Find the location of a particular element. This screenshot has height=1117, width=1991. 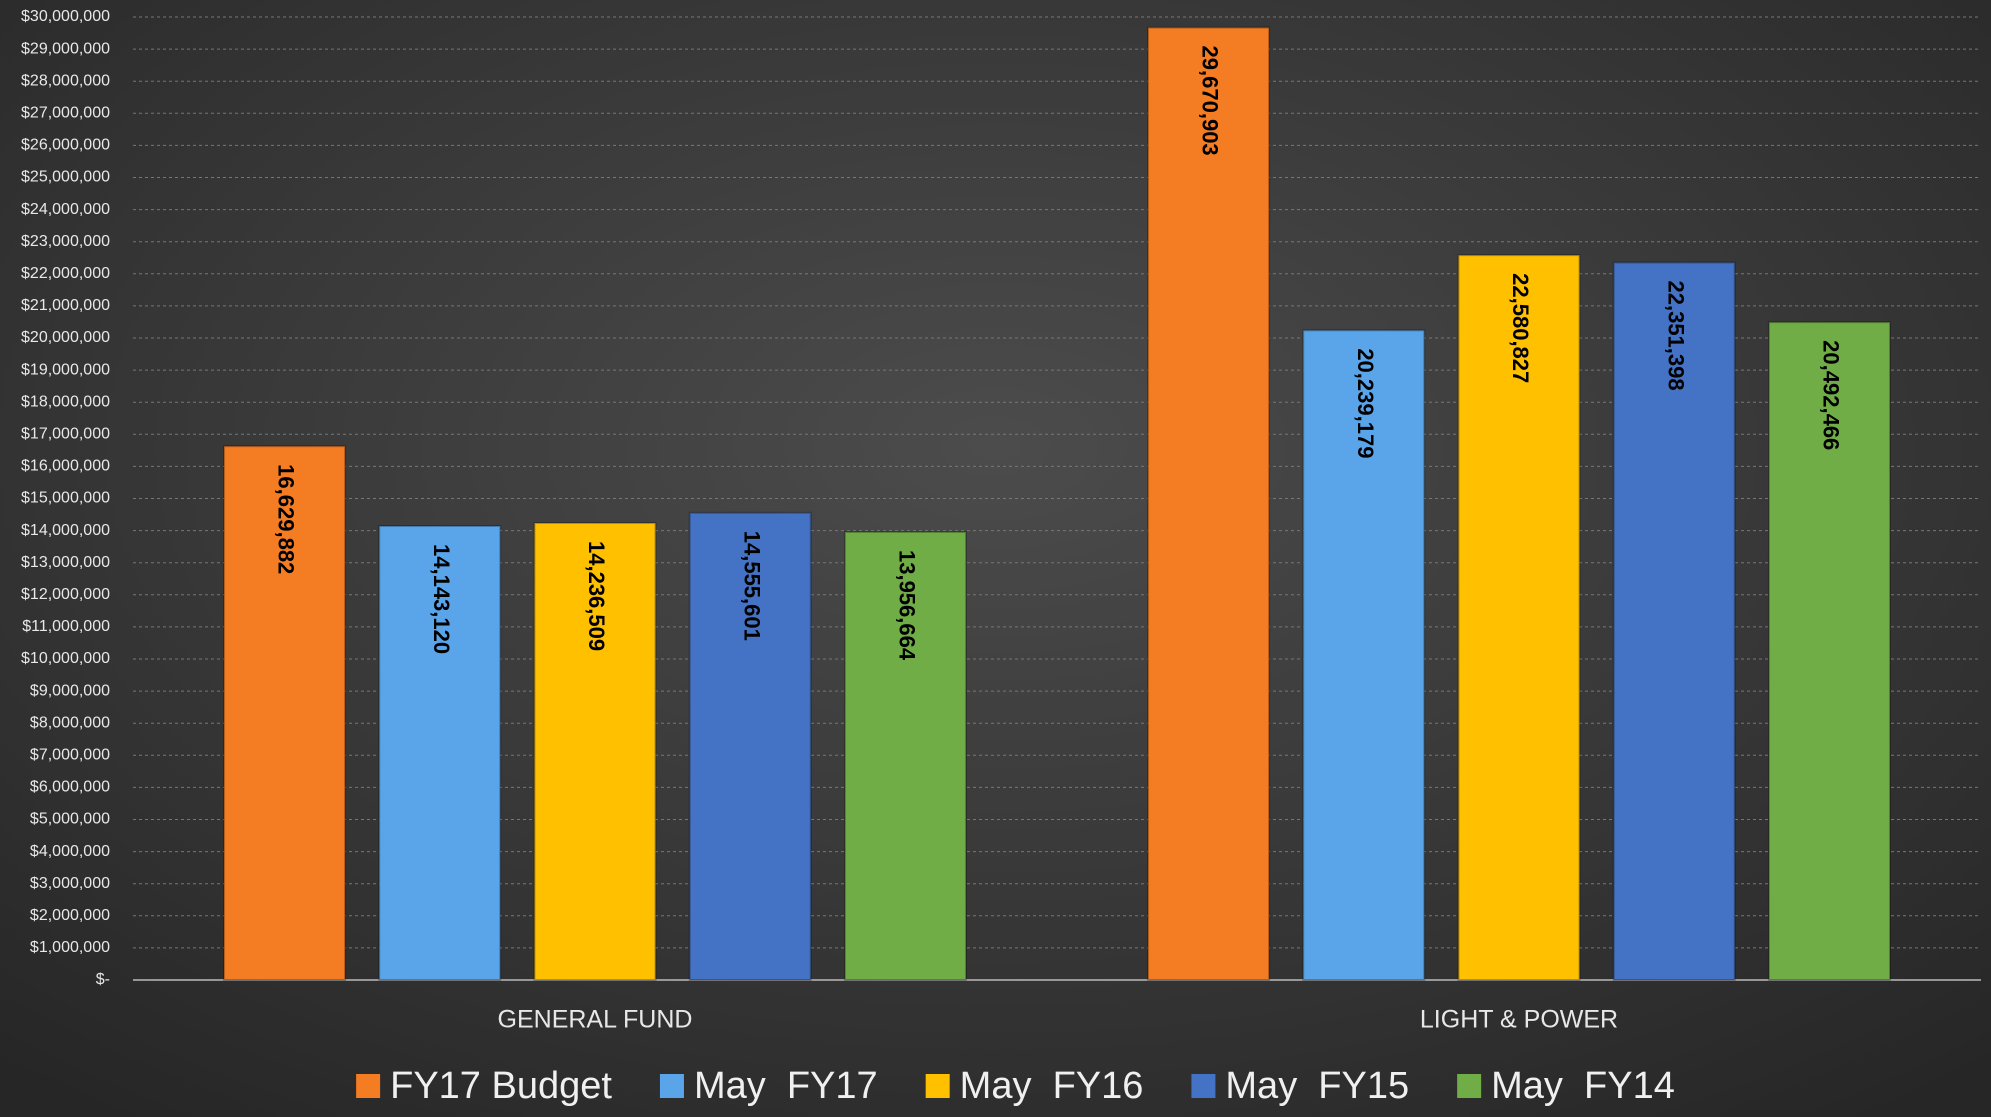

y-tick-label: $12,000,000 is located at coordinates (65, 594).